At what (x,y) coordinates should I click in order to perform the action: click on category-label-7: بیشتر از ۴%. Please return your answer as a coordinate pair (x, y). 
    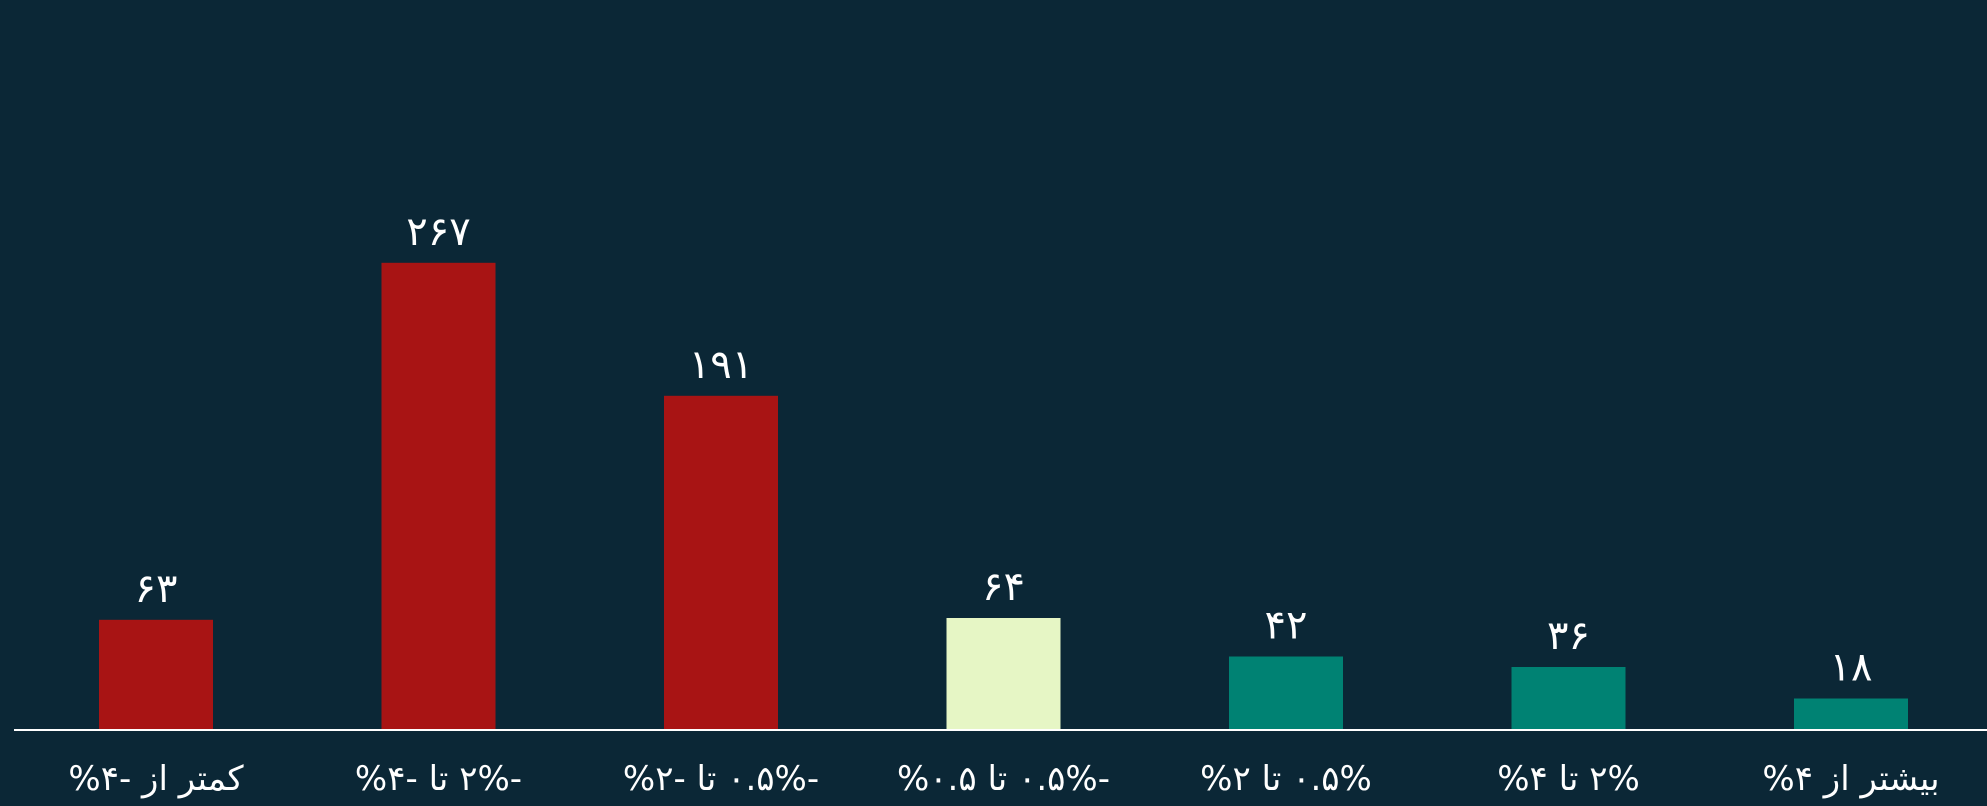
    Looking at the image, I should click on (1850, 779).